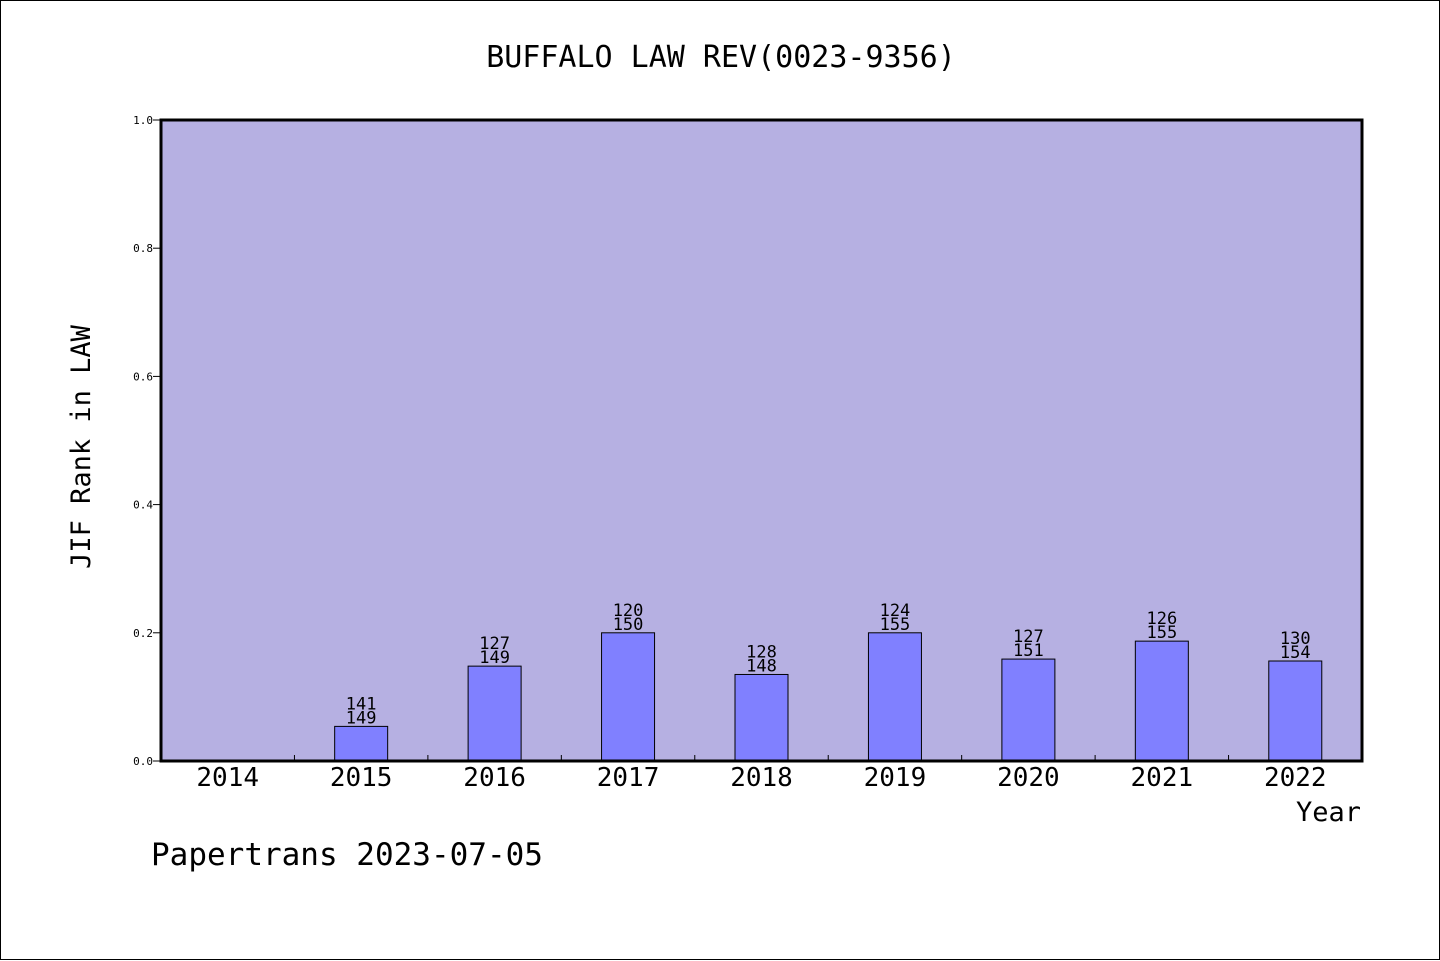 This screenshot has width=1440, height=961. What do you see at coordinates (143, 248) in the screenshot?
I see `y-tick-label: 0.8` at bounding box center [143, 248].